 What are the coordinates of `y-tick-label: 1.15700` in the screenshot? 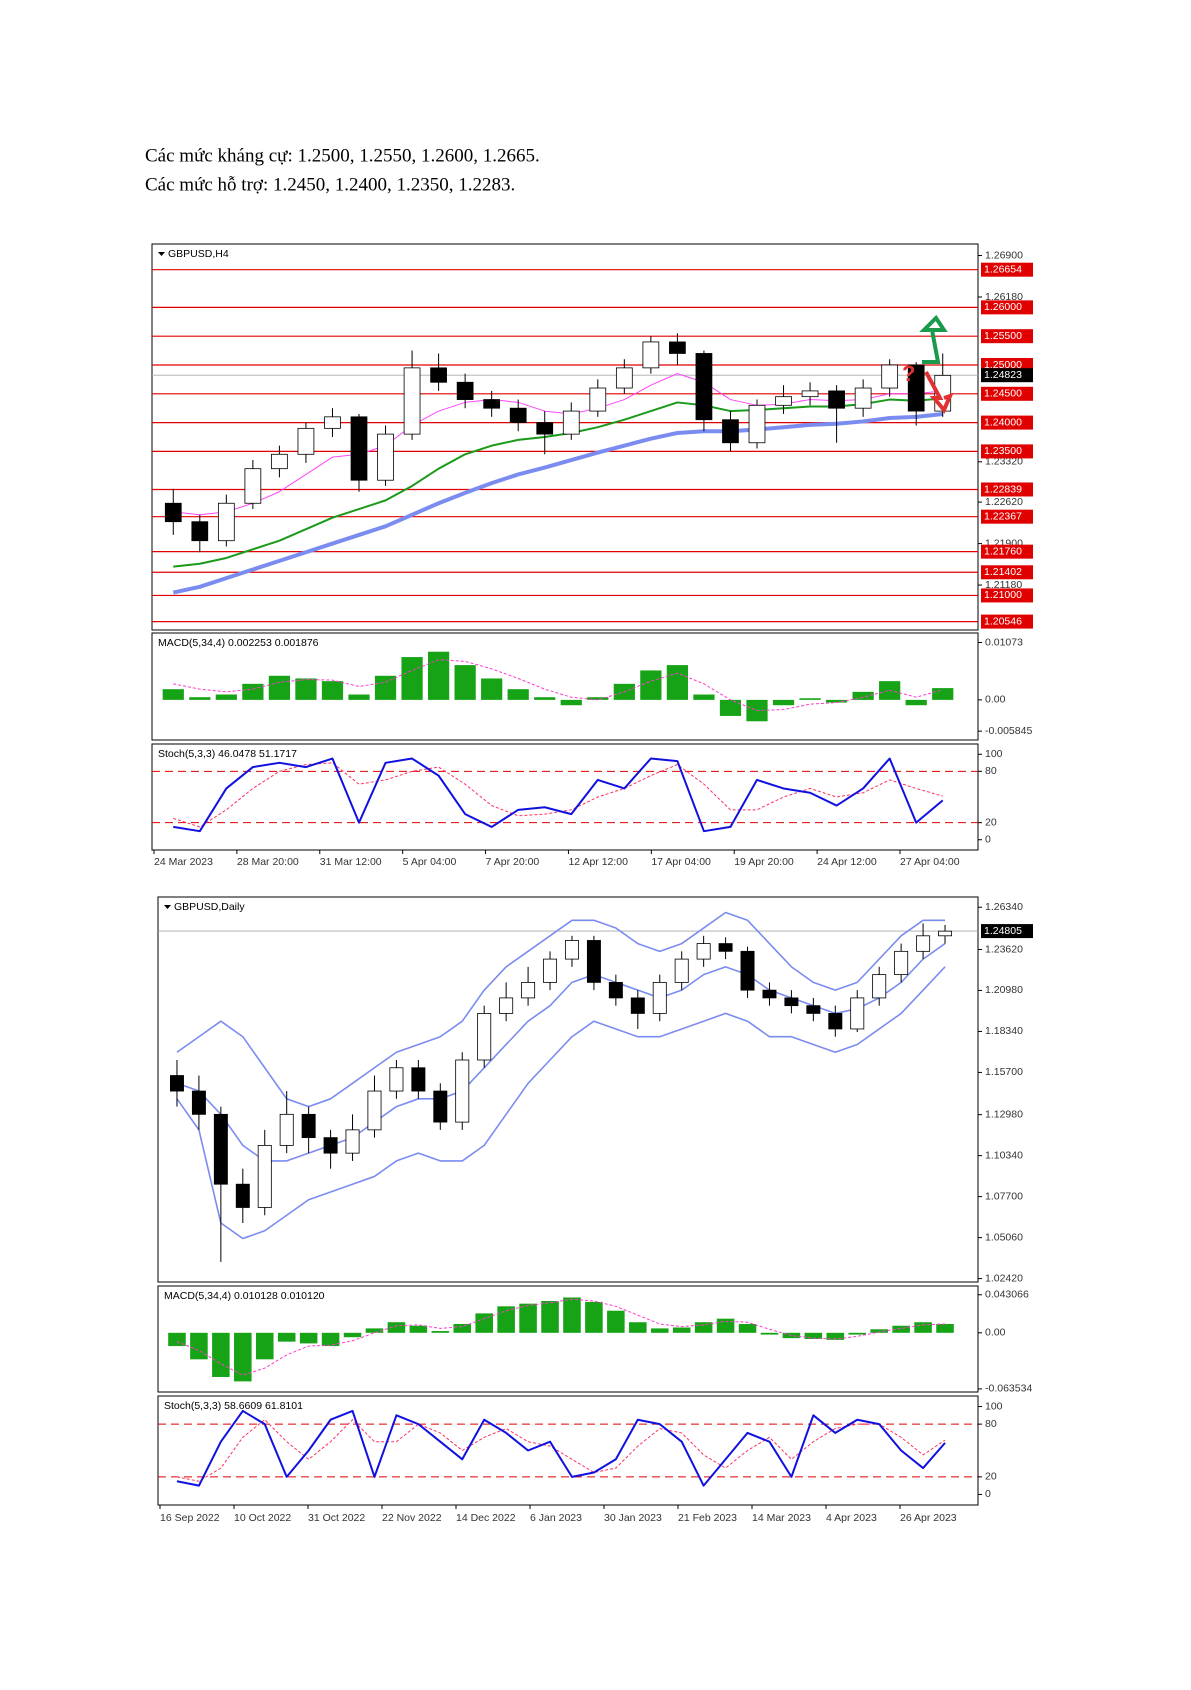 It's located at (1004, 1072).